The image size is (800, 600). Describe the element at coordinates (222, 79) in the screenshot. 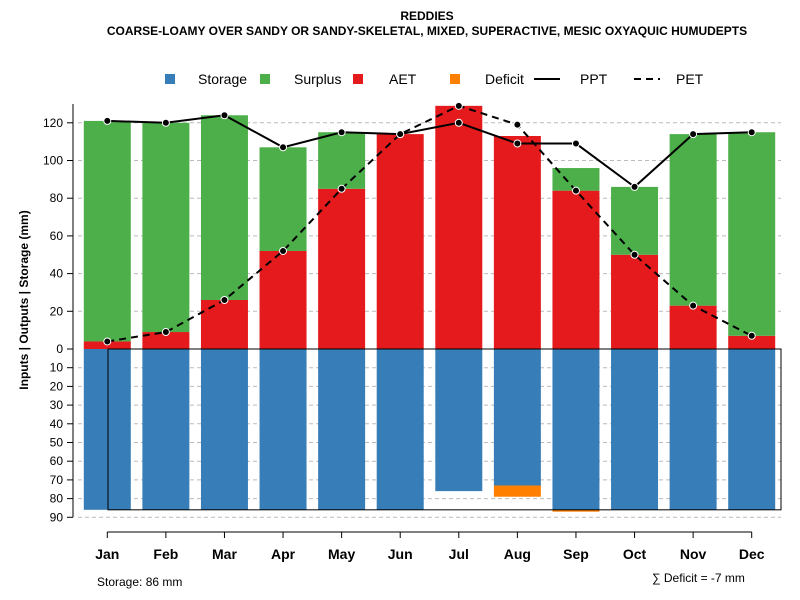

I see `legend-label: Storage` at that location.